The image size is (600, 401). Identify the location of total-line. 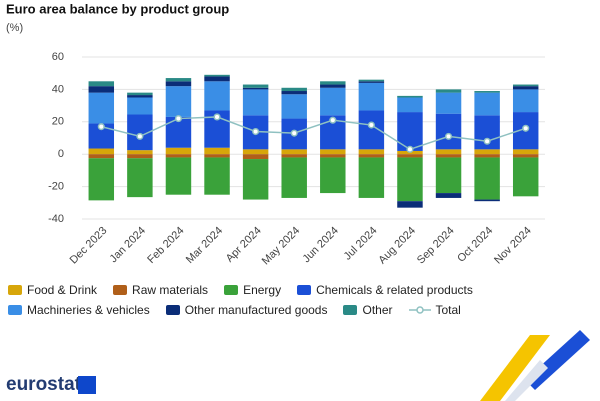
(313, 133).